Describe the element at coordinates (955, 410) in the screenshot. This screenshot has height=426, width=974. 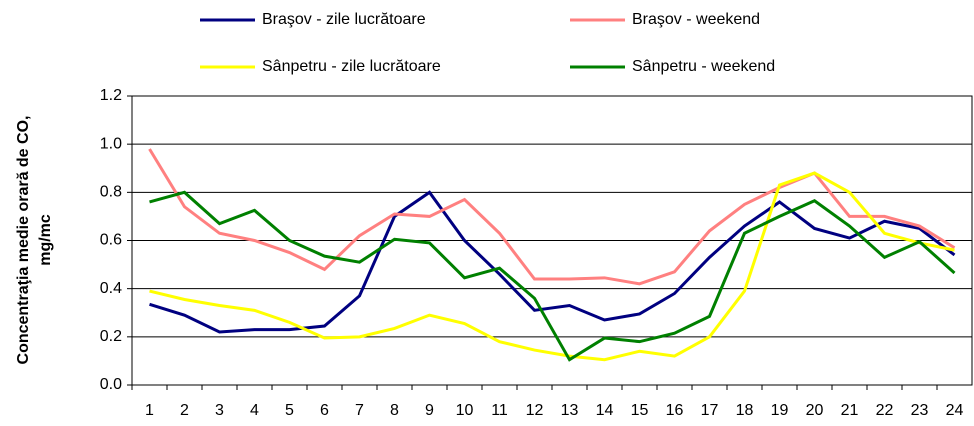
I see `x-tick-label: 24` at that location.